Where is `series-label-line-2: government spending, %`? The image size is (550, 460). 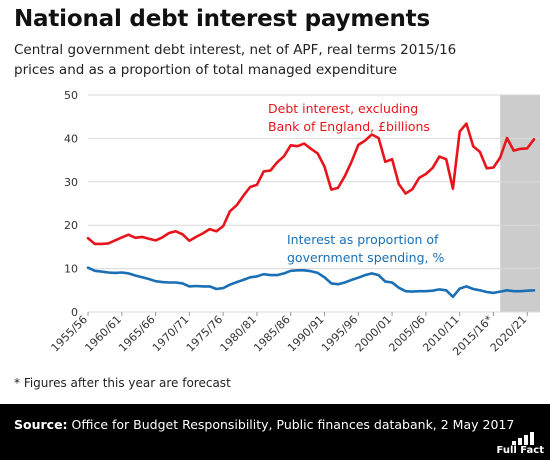 series-label-line-2: government spending, % is located at coordinates (365, 257).